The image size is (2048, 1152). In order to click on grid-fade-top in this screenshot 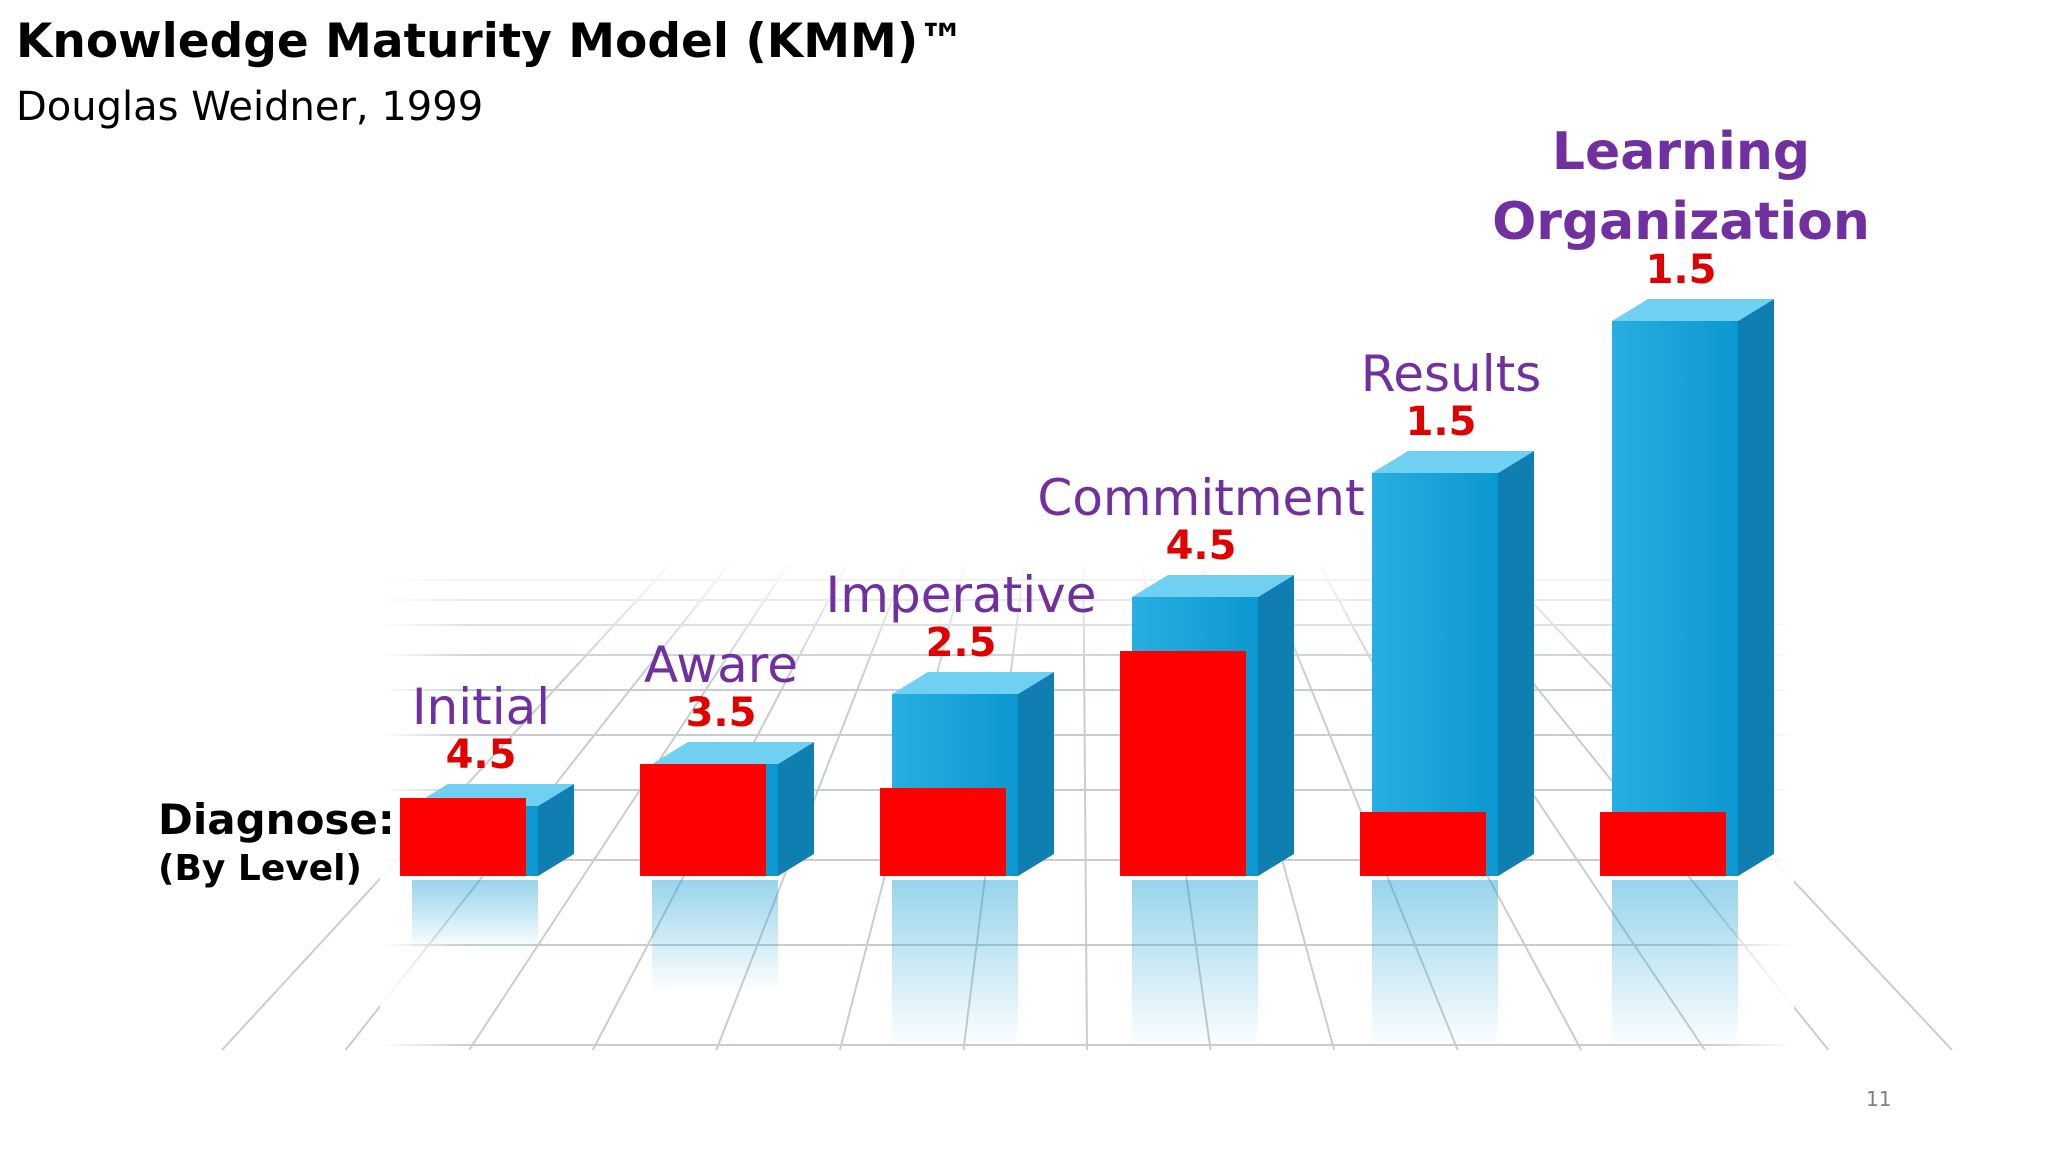, I will do `click(1087, 615)`.